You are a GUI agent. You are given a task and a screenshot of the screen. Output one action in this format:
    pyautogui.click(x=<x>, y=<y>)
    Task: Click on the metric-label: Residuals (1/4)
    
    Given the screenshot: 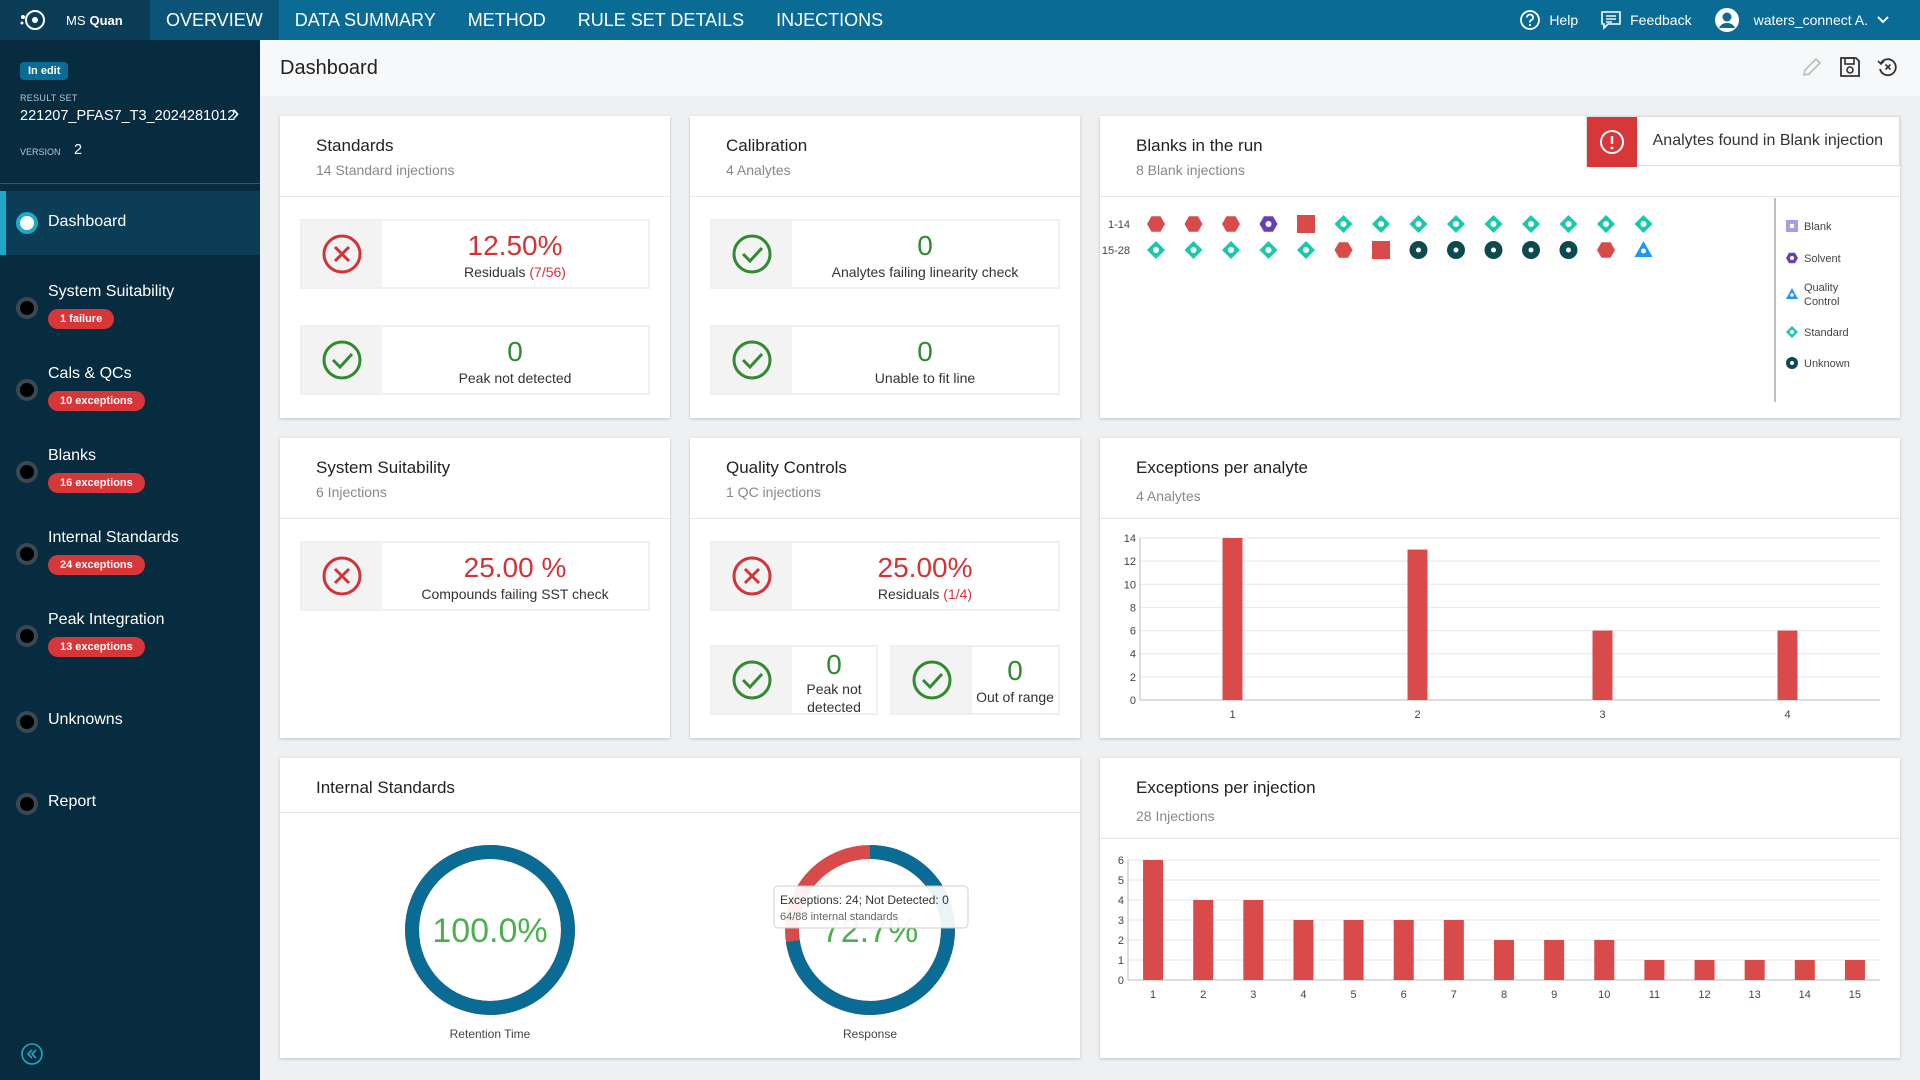 What is the action you would take?
    pyautogui.click(x=925, y=594)
    